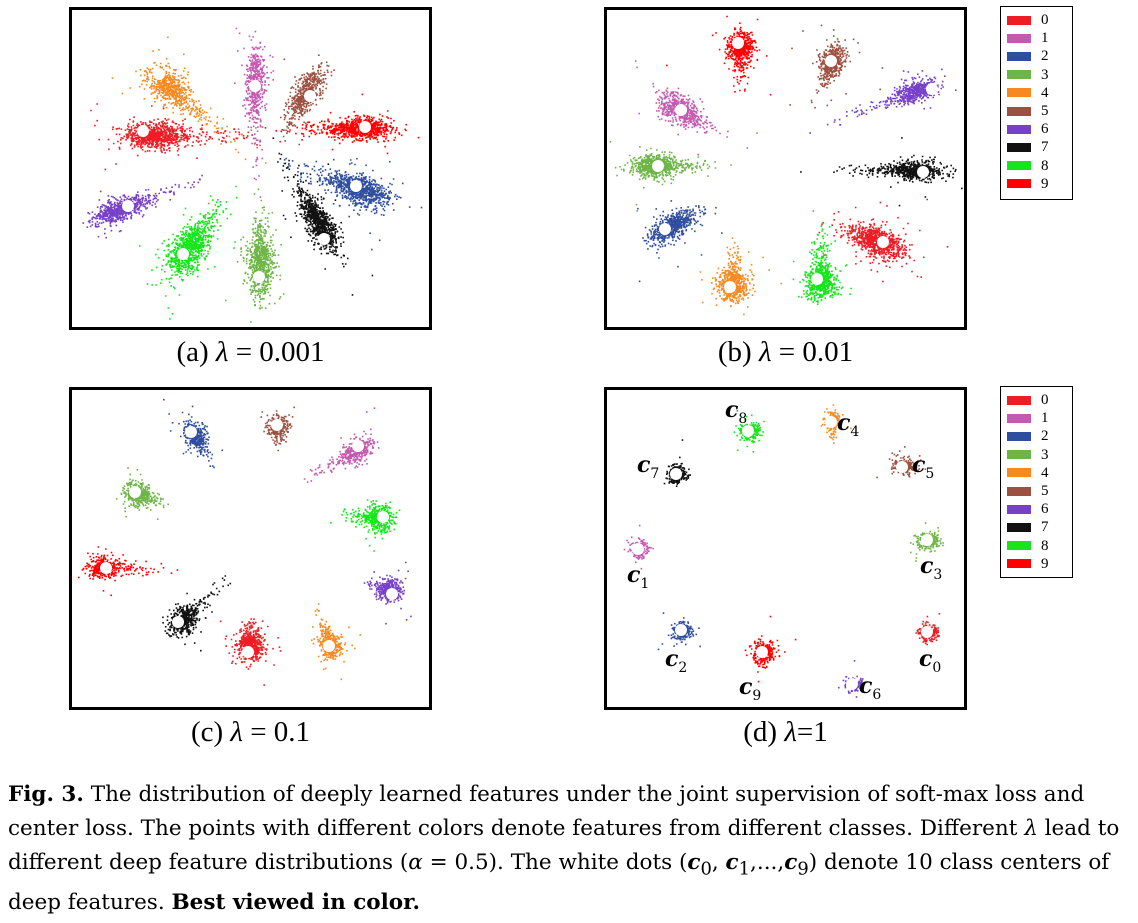 This screenshot has height=923, width=1138. Describe the element at coordinates (648, 467) in the screenshot. I see `center-label-c7: c7` at that location.